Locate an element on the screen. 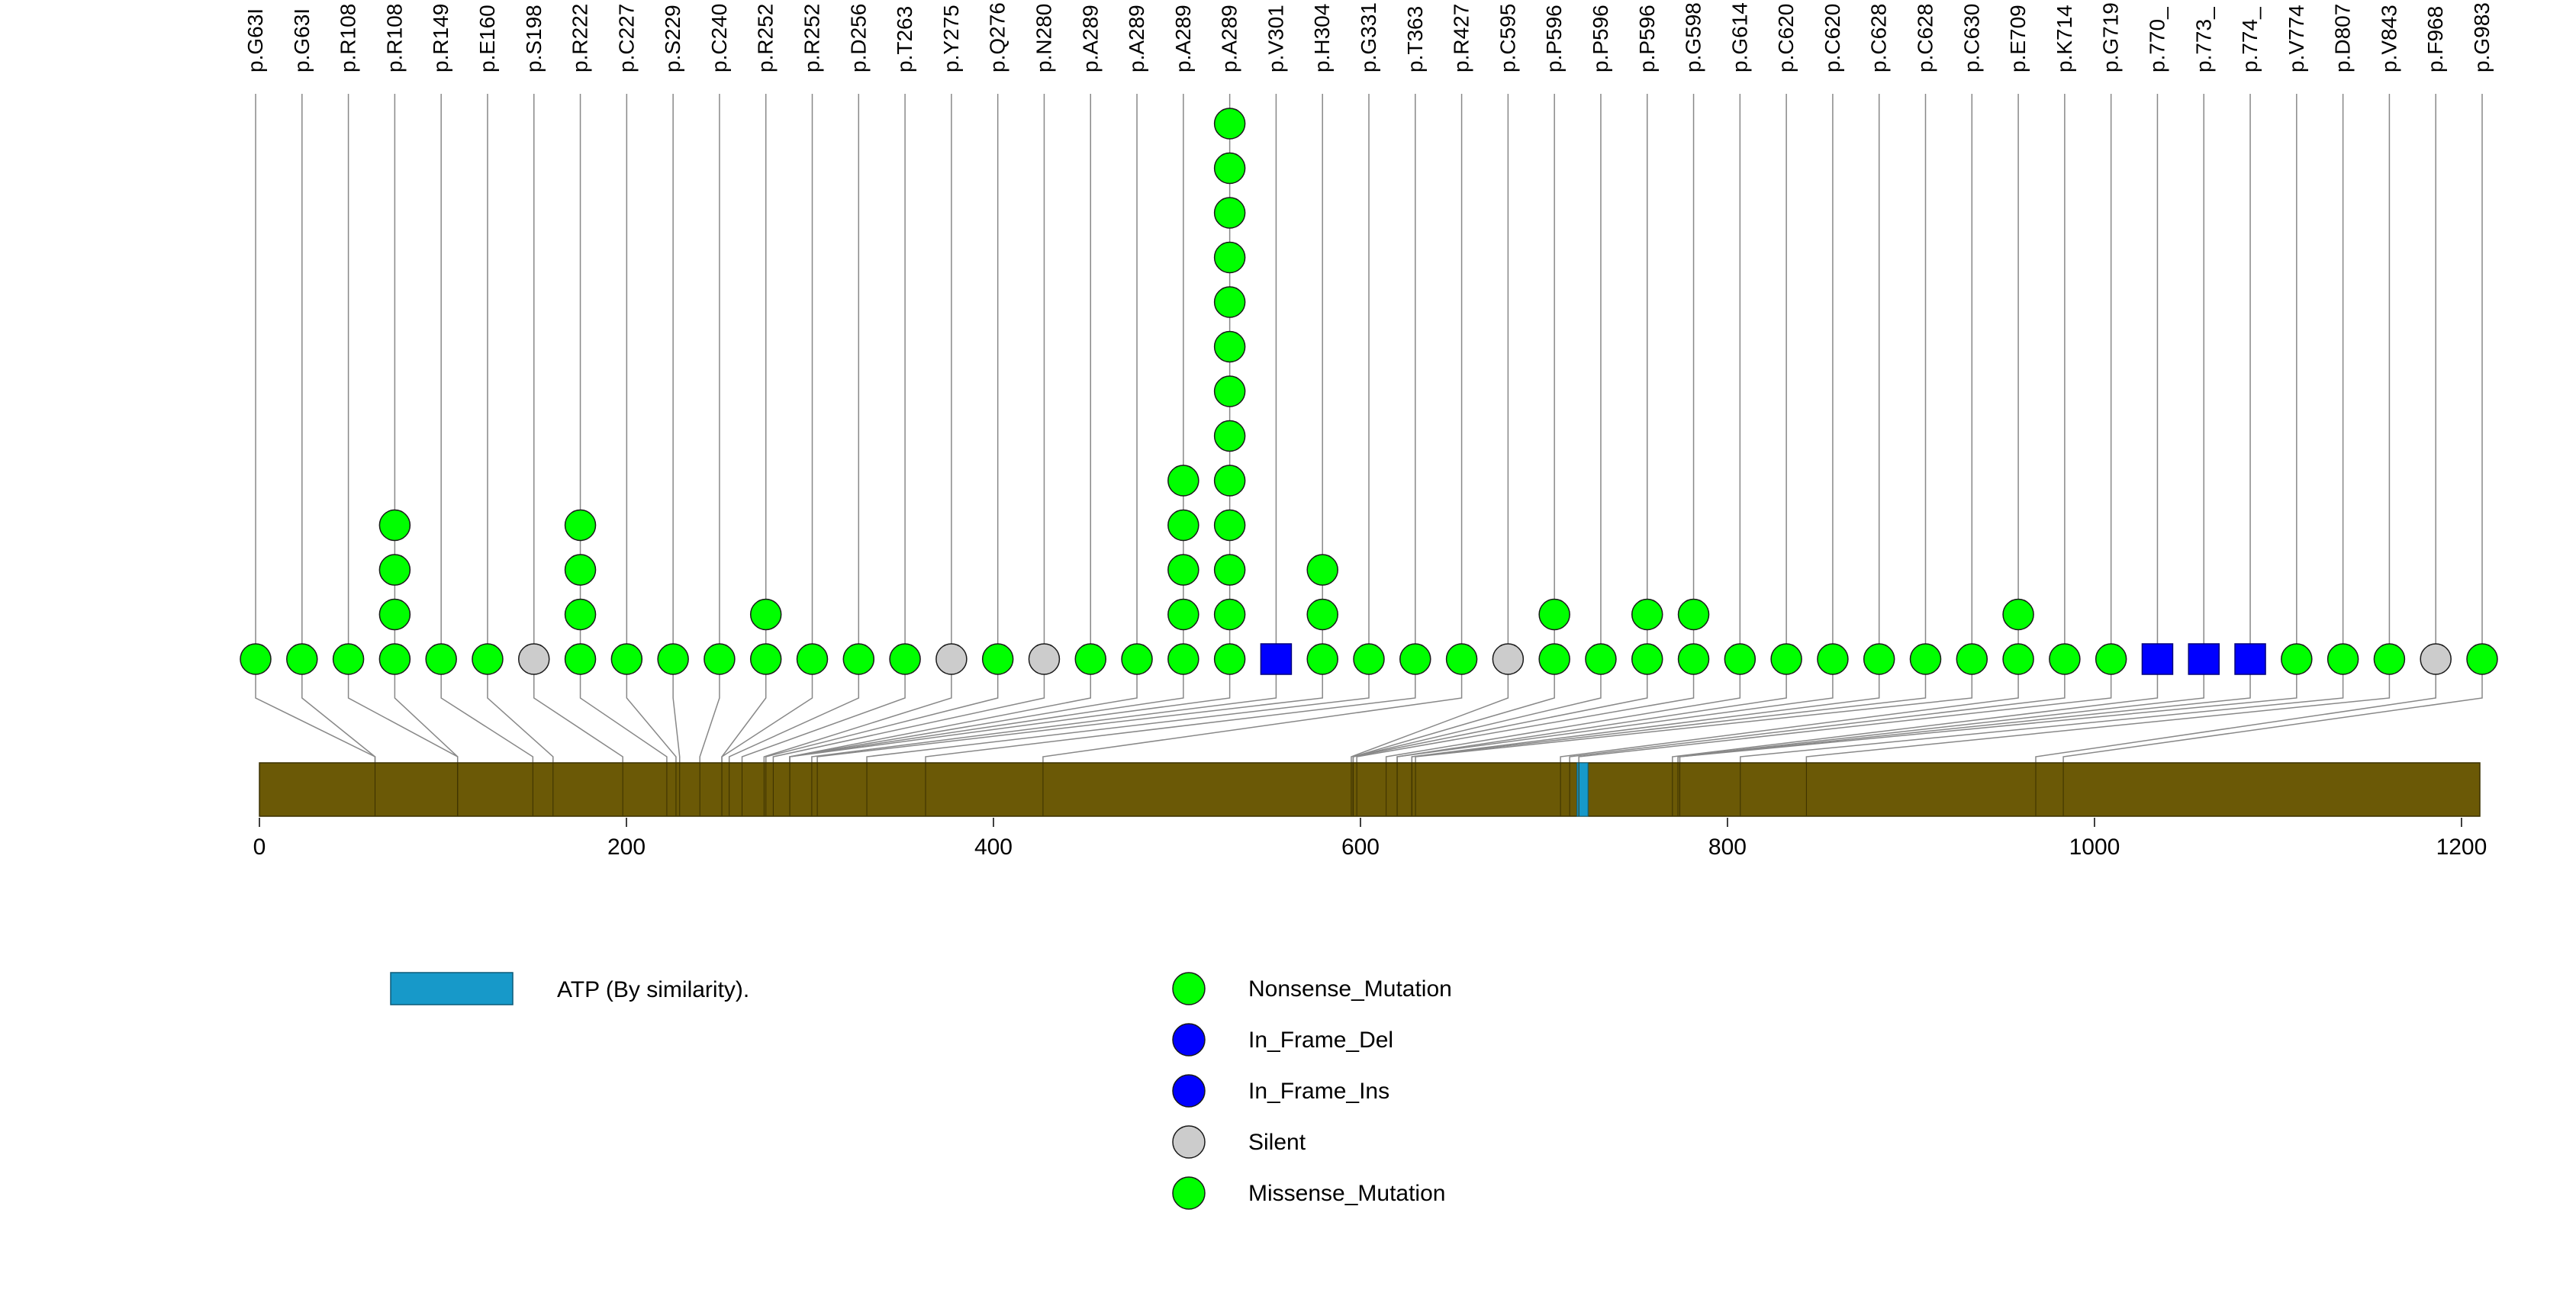 Image resolution: width=2576 pixels, height=1293 pixels. mutation-label: p.V774 is located at coordinates (2296, 38).